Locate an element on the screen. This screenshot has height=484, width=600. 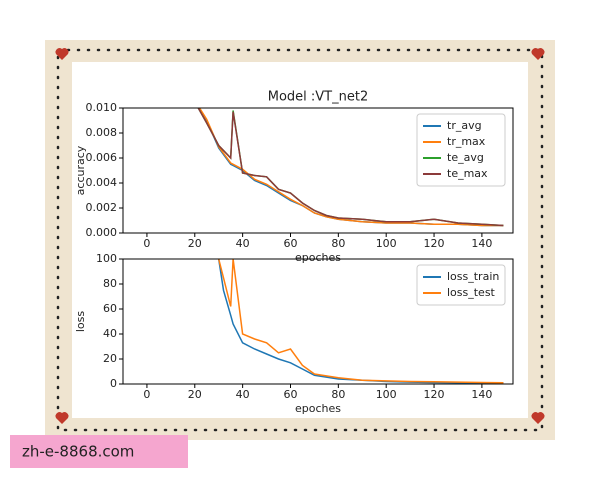
y-axis-label: loss is located at coordinates (80, 322).